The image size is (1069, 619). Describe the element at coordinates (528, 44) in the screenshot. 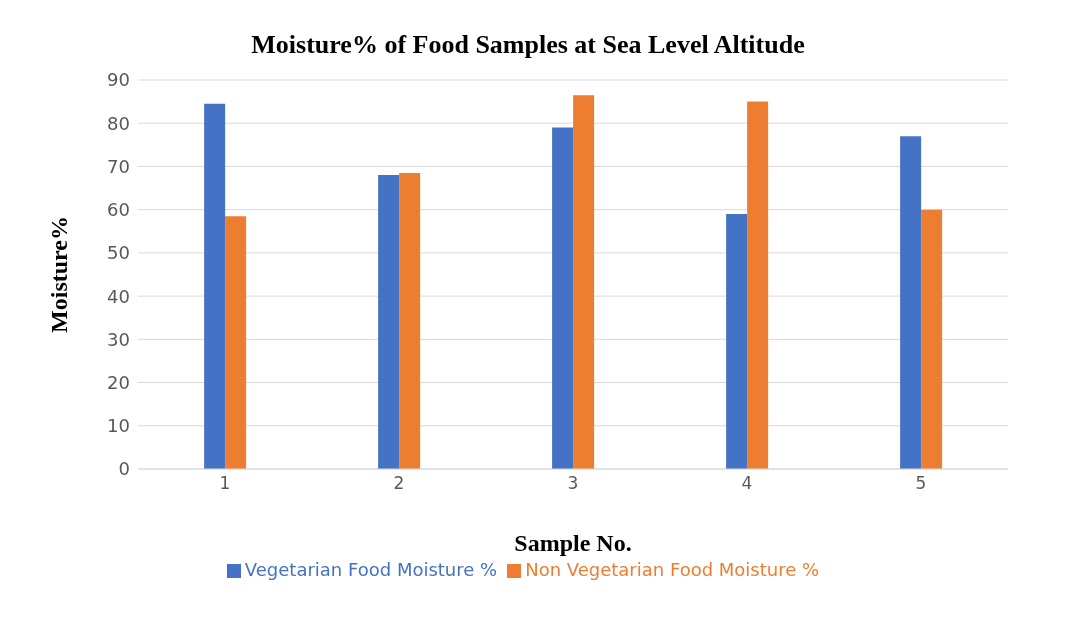

I see `chart-title: Moisture% of Food Samples at Sea Level Altitude` at that location.